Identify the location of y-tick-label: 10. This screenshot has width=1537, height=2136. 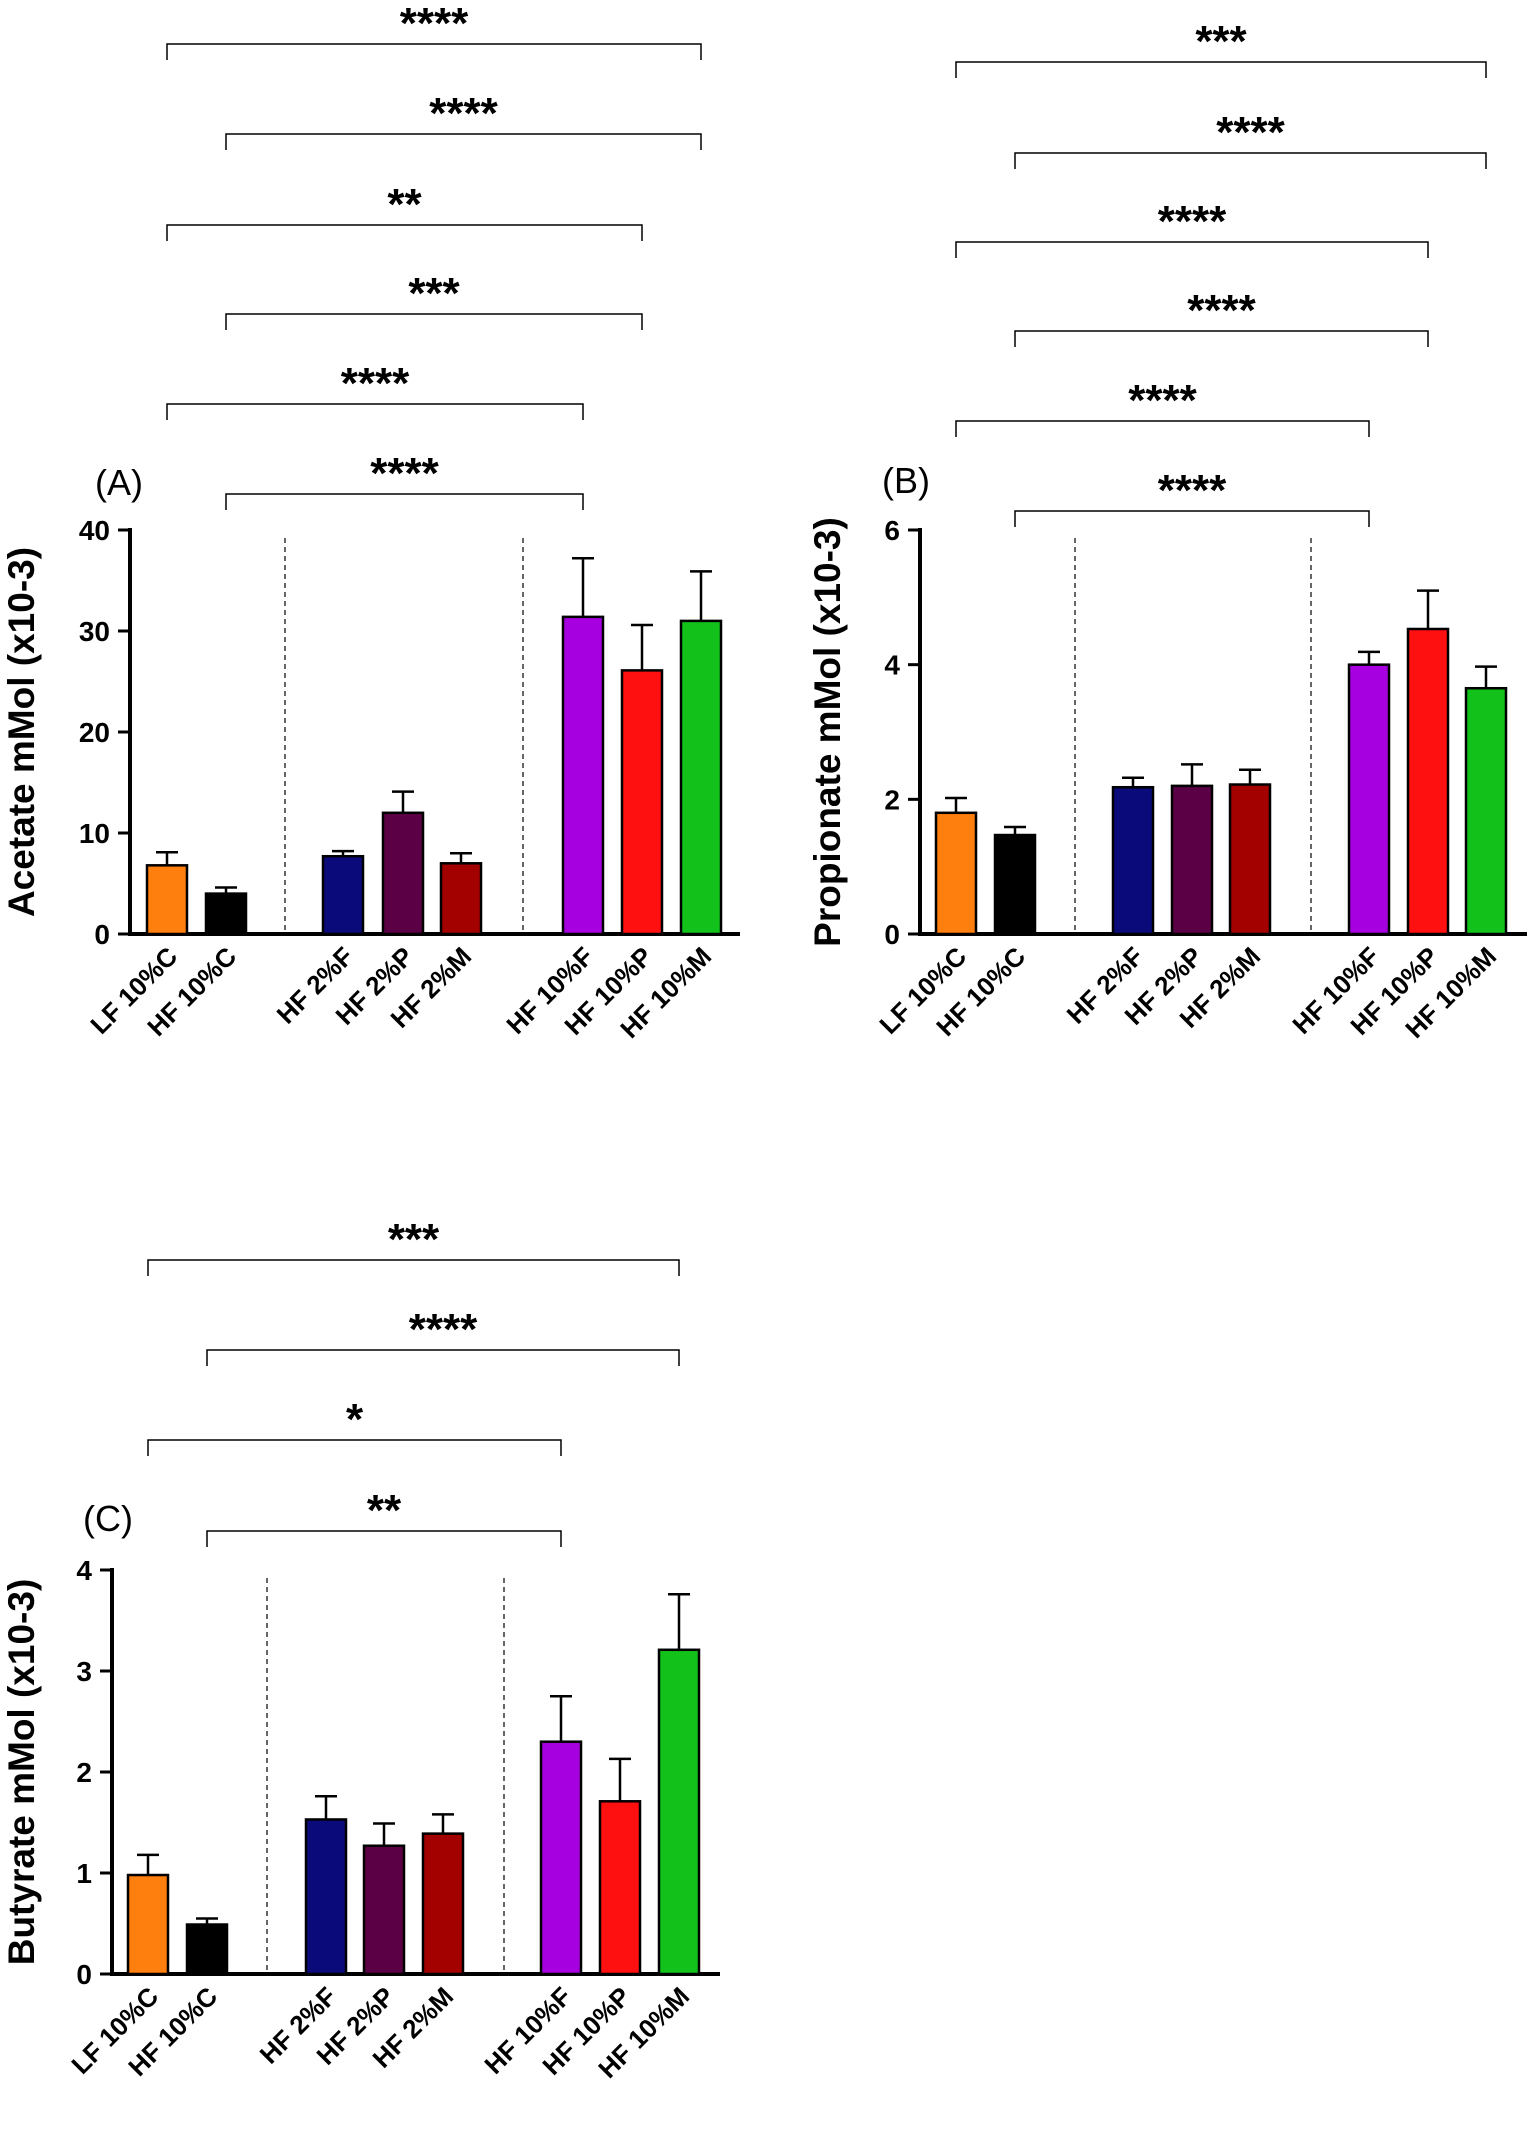
(94, 833).